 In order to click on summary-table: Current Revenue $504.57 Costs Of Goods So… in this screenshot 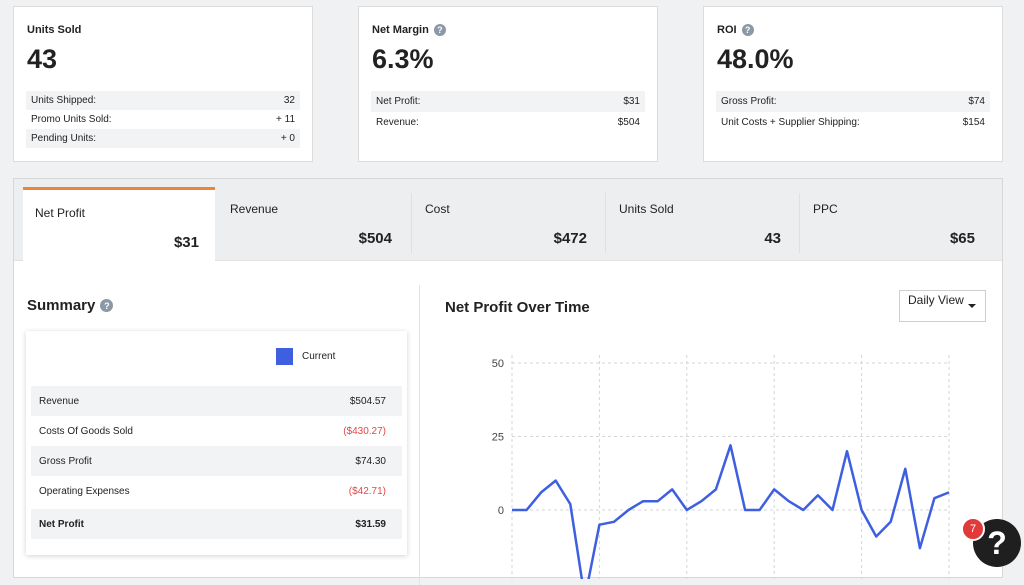, I will do `click(216, 443)`.